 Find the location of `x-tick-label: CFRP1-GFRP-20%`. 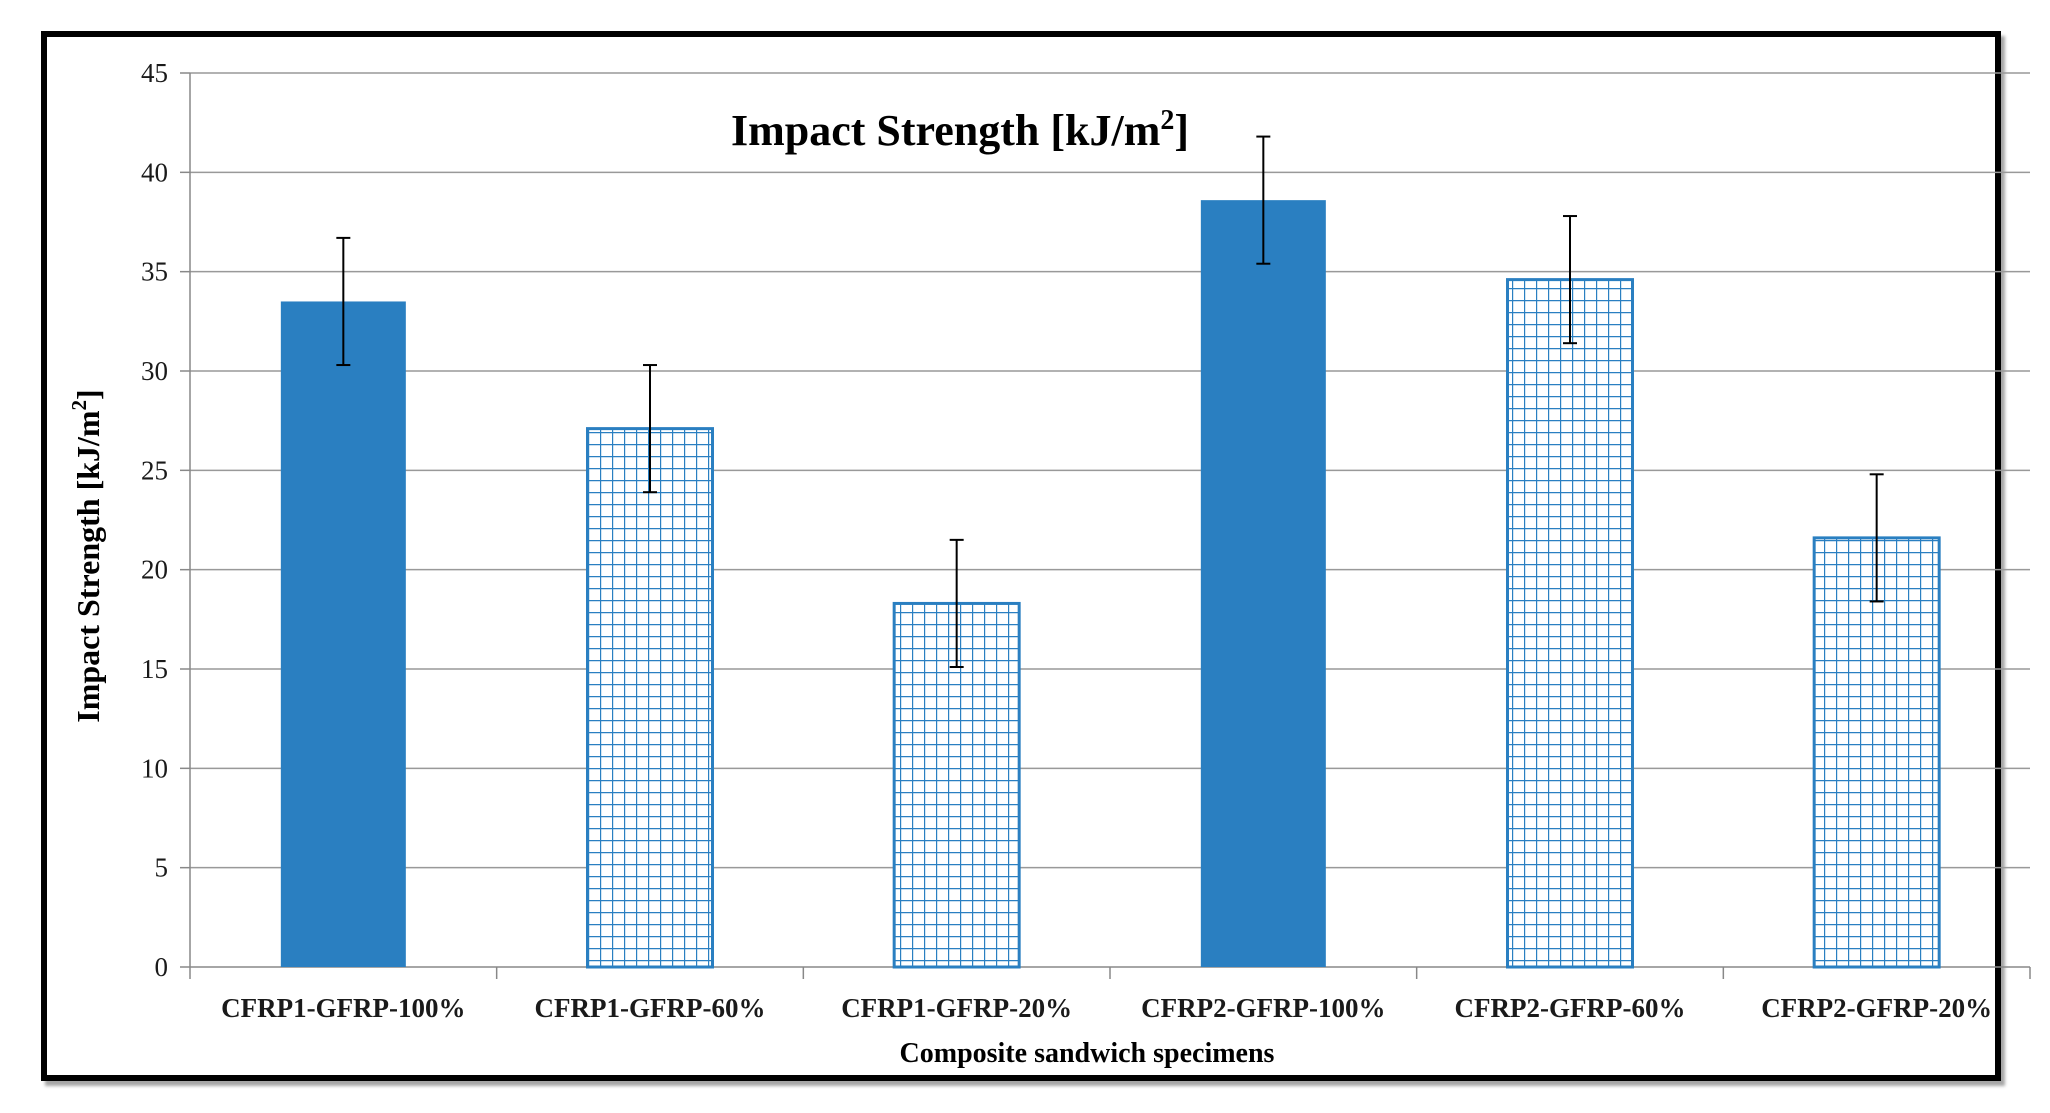

x-tick-label: CFRP1-GFRP-20% is located at coordinates (956, 1008).